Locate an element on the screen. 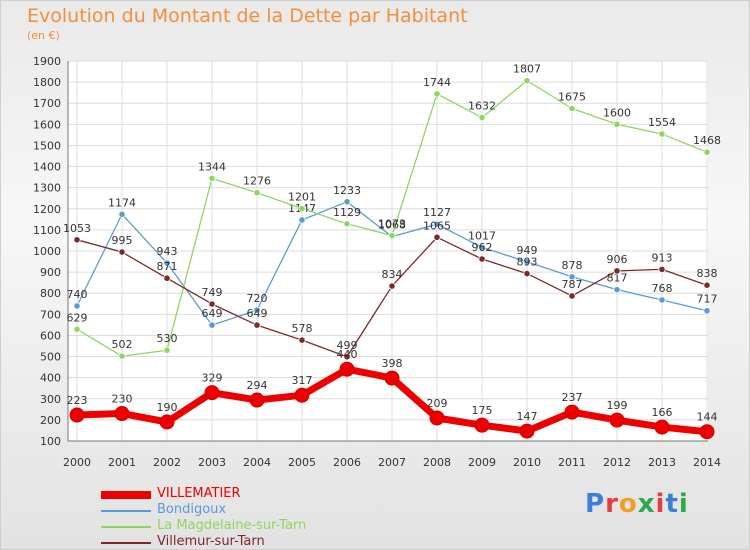 Image resolution: width=750 pixels, height=550 pixels. data-label: 223 is located at coordinates (77, 400).